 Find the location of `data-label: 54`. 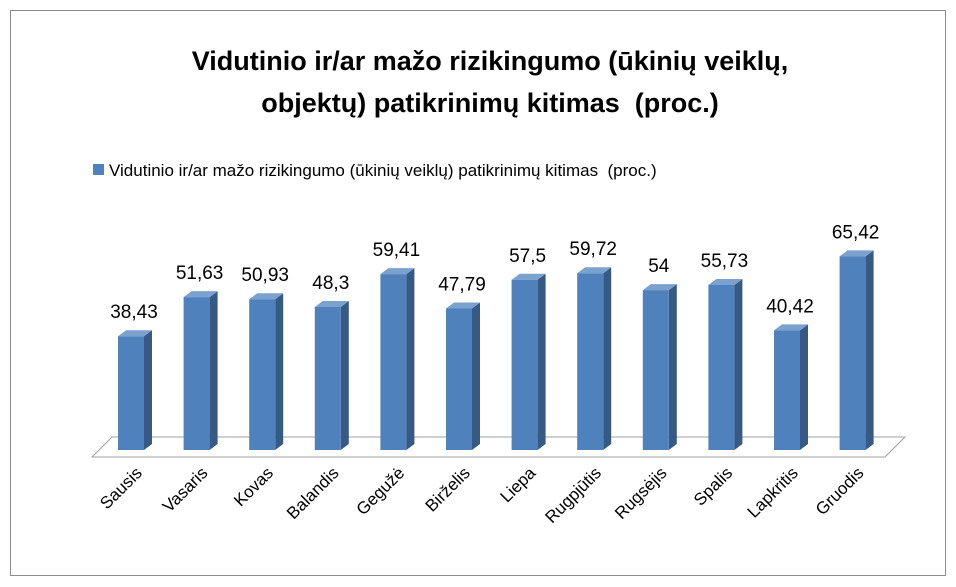

data-label: 54 is located at coordinates (659, 266).